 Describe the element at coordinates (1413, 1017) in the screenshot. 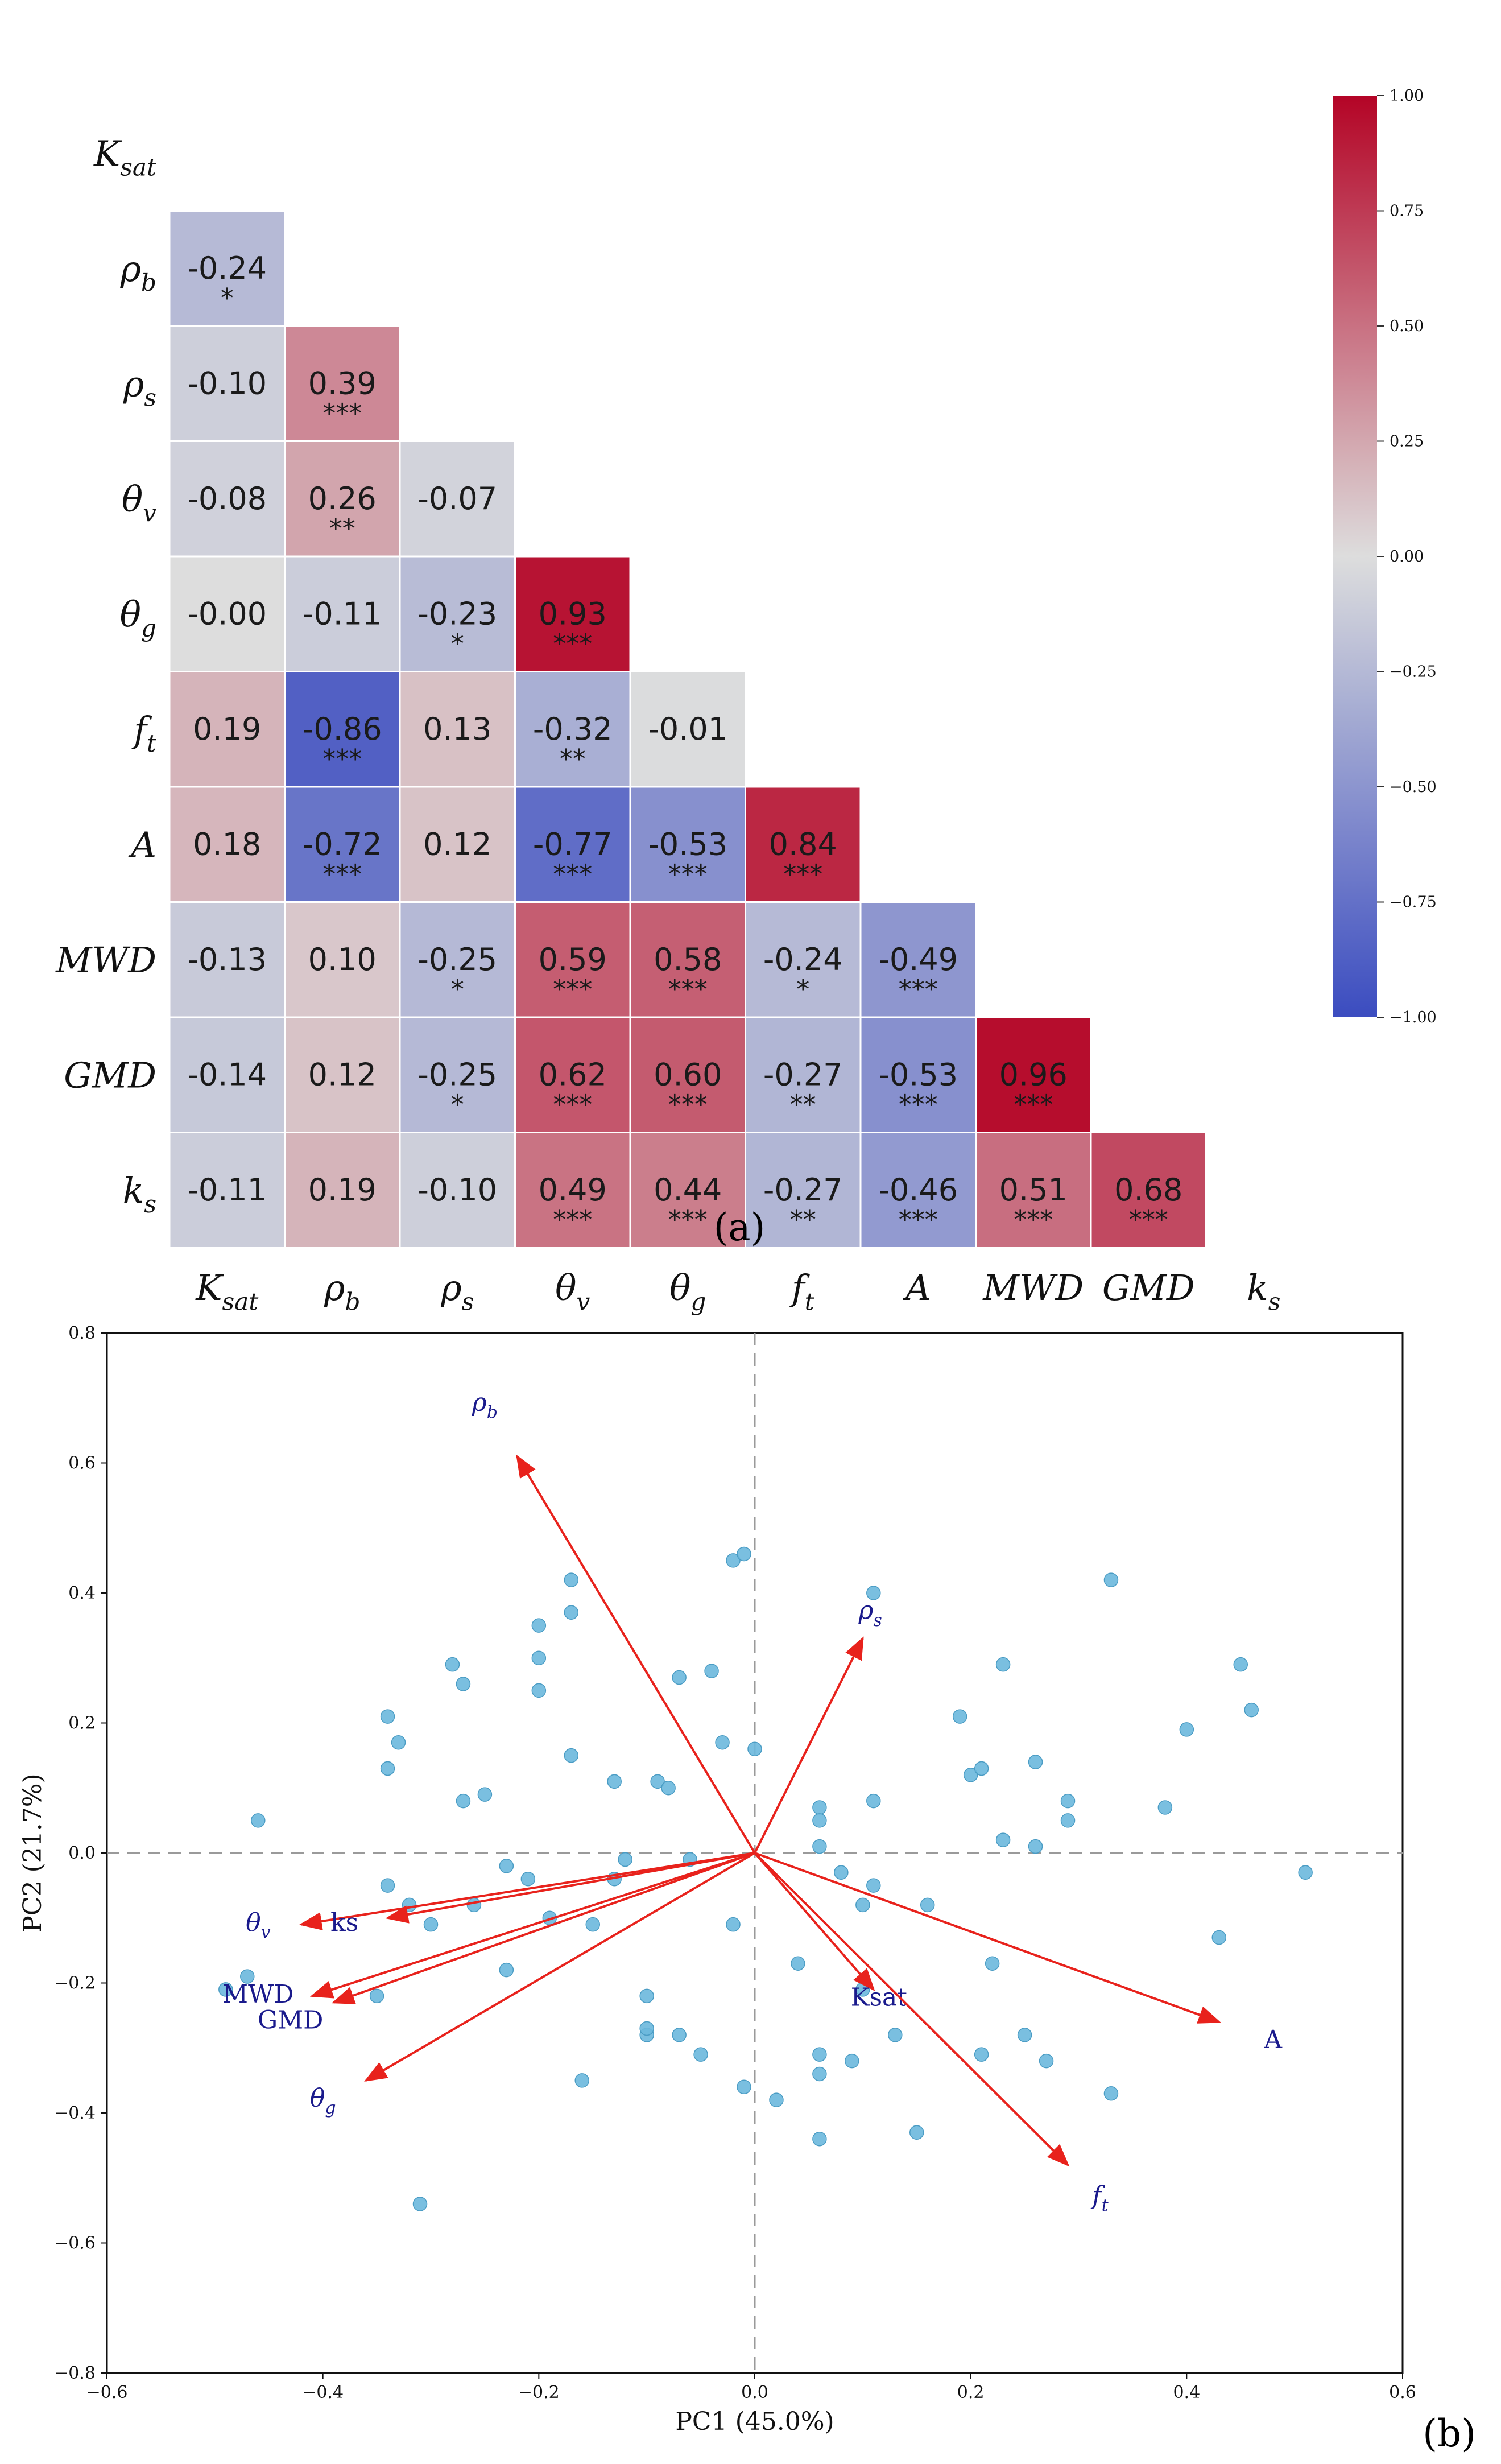

I see `colorbar-tick-label-8: −1.00` at that location.